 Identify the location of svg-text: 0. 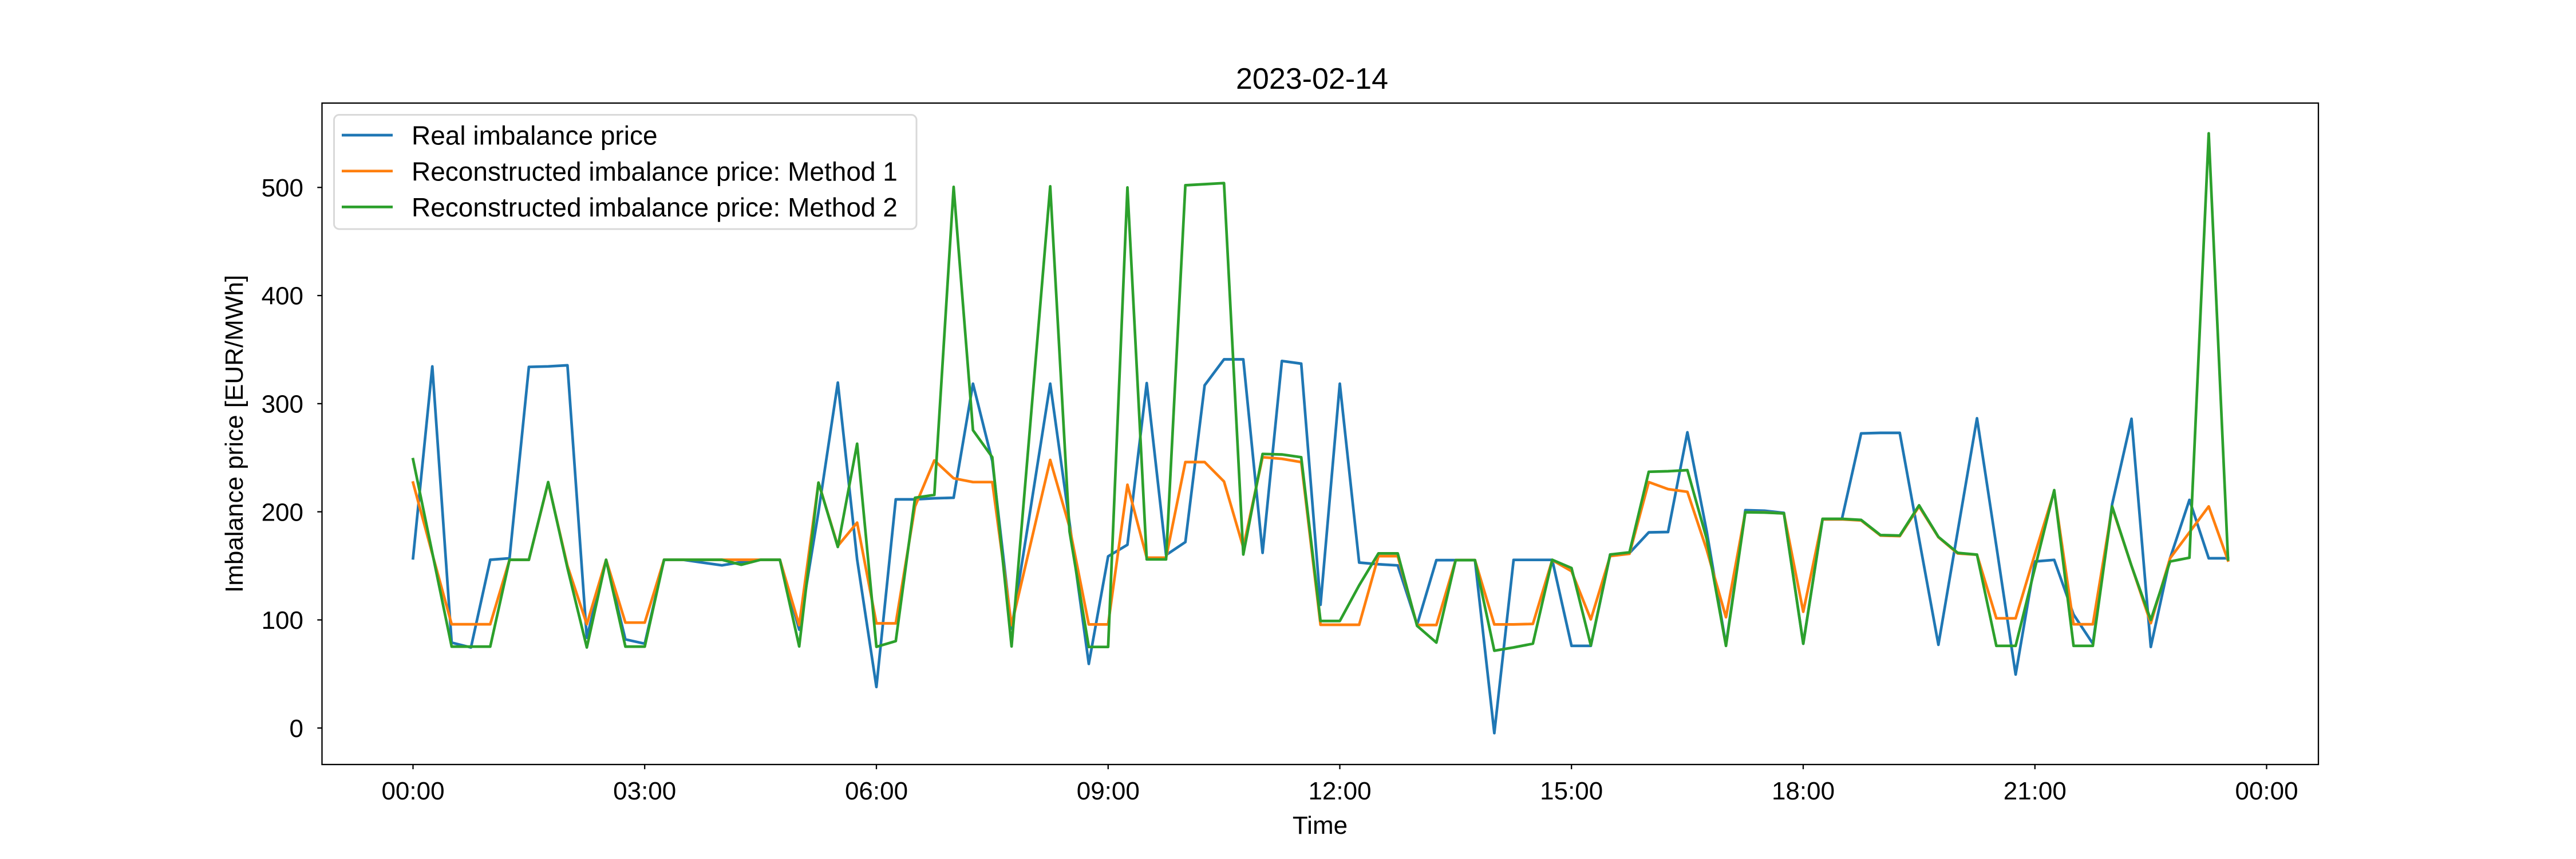
(296, 729).